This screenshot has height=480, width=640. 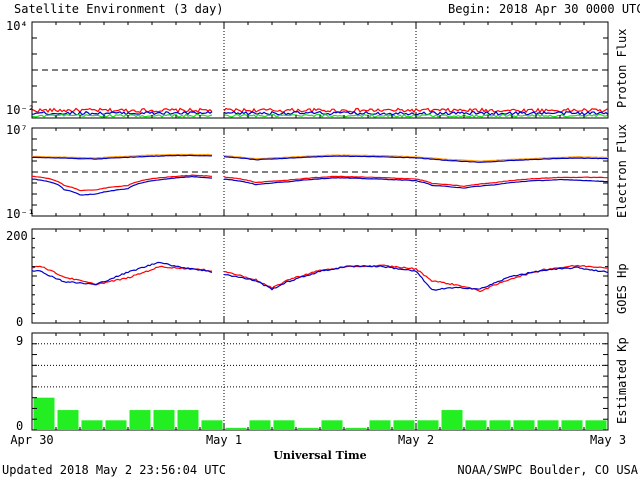 I want to click on goes-hp-label: GOES Hp, so click(x=622, y=288).